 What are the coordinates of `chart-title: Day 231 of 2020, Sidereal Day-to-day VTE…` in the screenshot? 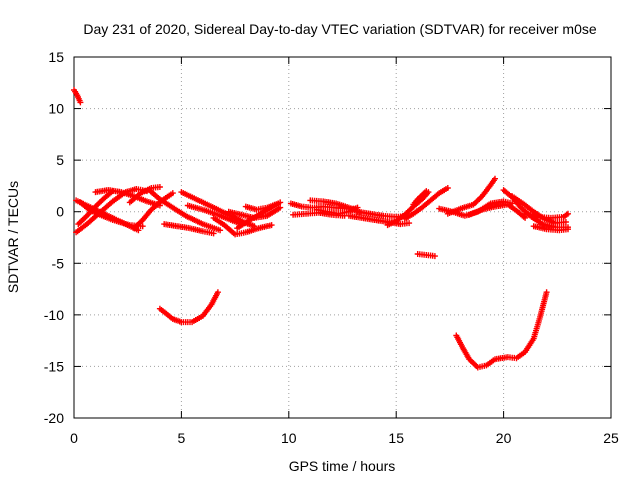 It's located at (339, 29).